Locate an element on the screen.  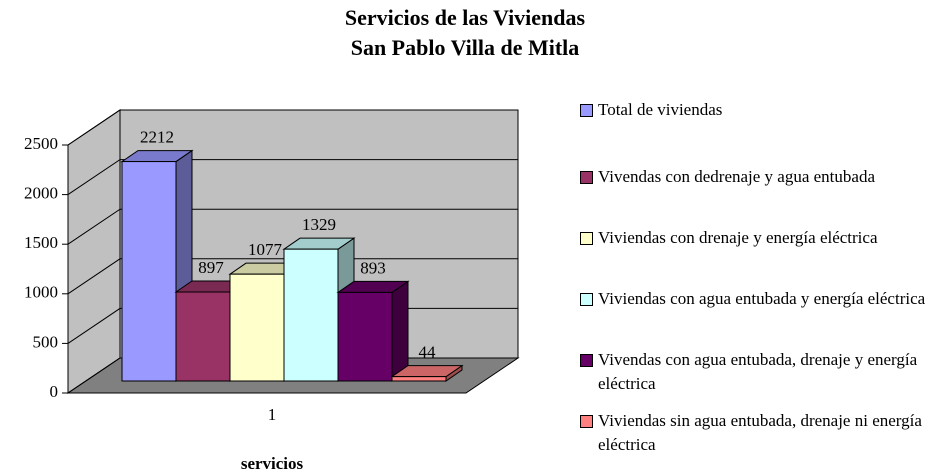
y-tick-label: 2000 is located at coordinates (41, 193).